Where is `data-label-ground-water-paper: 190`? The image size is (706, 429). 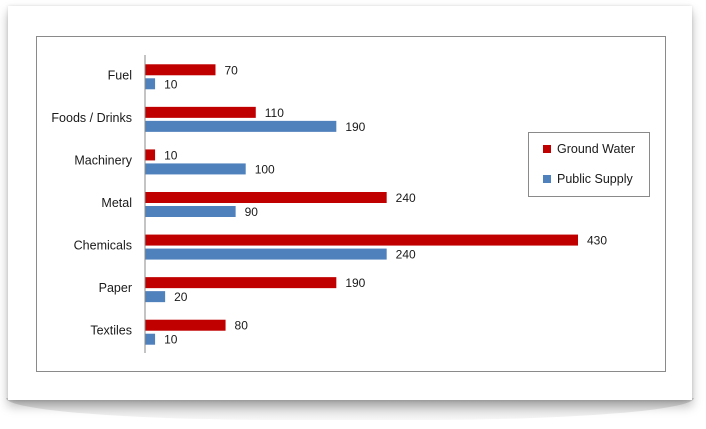
data-label-ground-water-paper: 190 is located at coordinates (355, 283).